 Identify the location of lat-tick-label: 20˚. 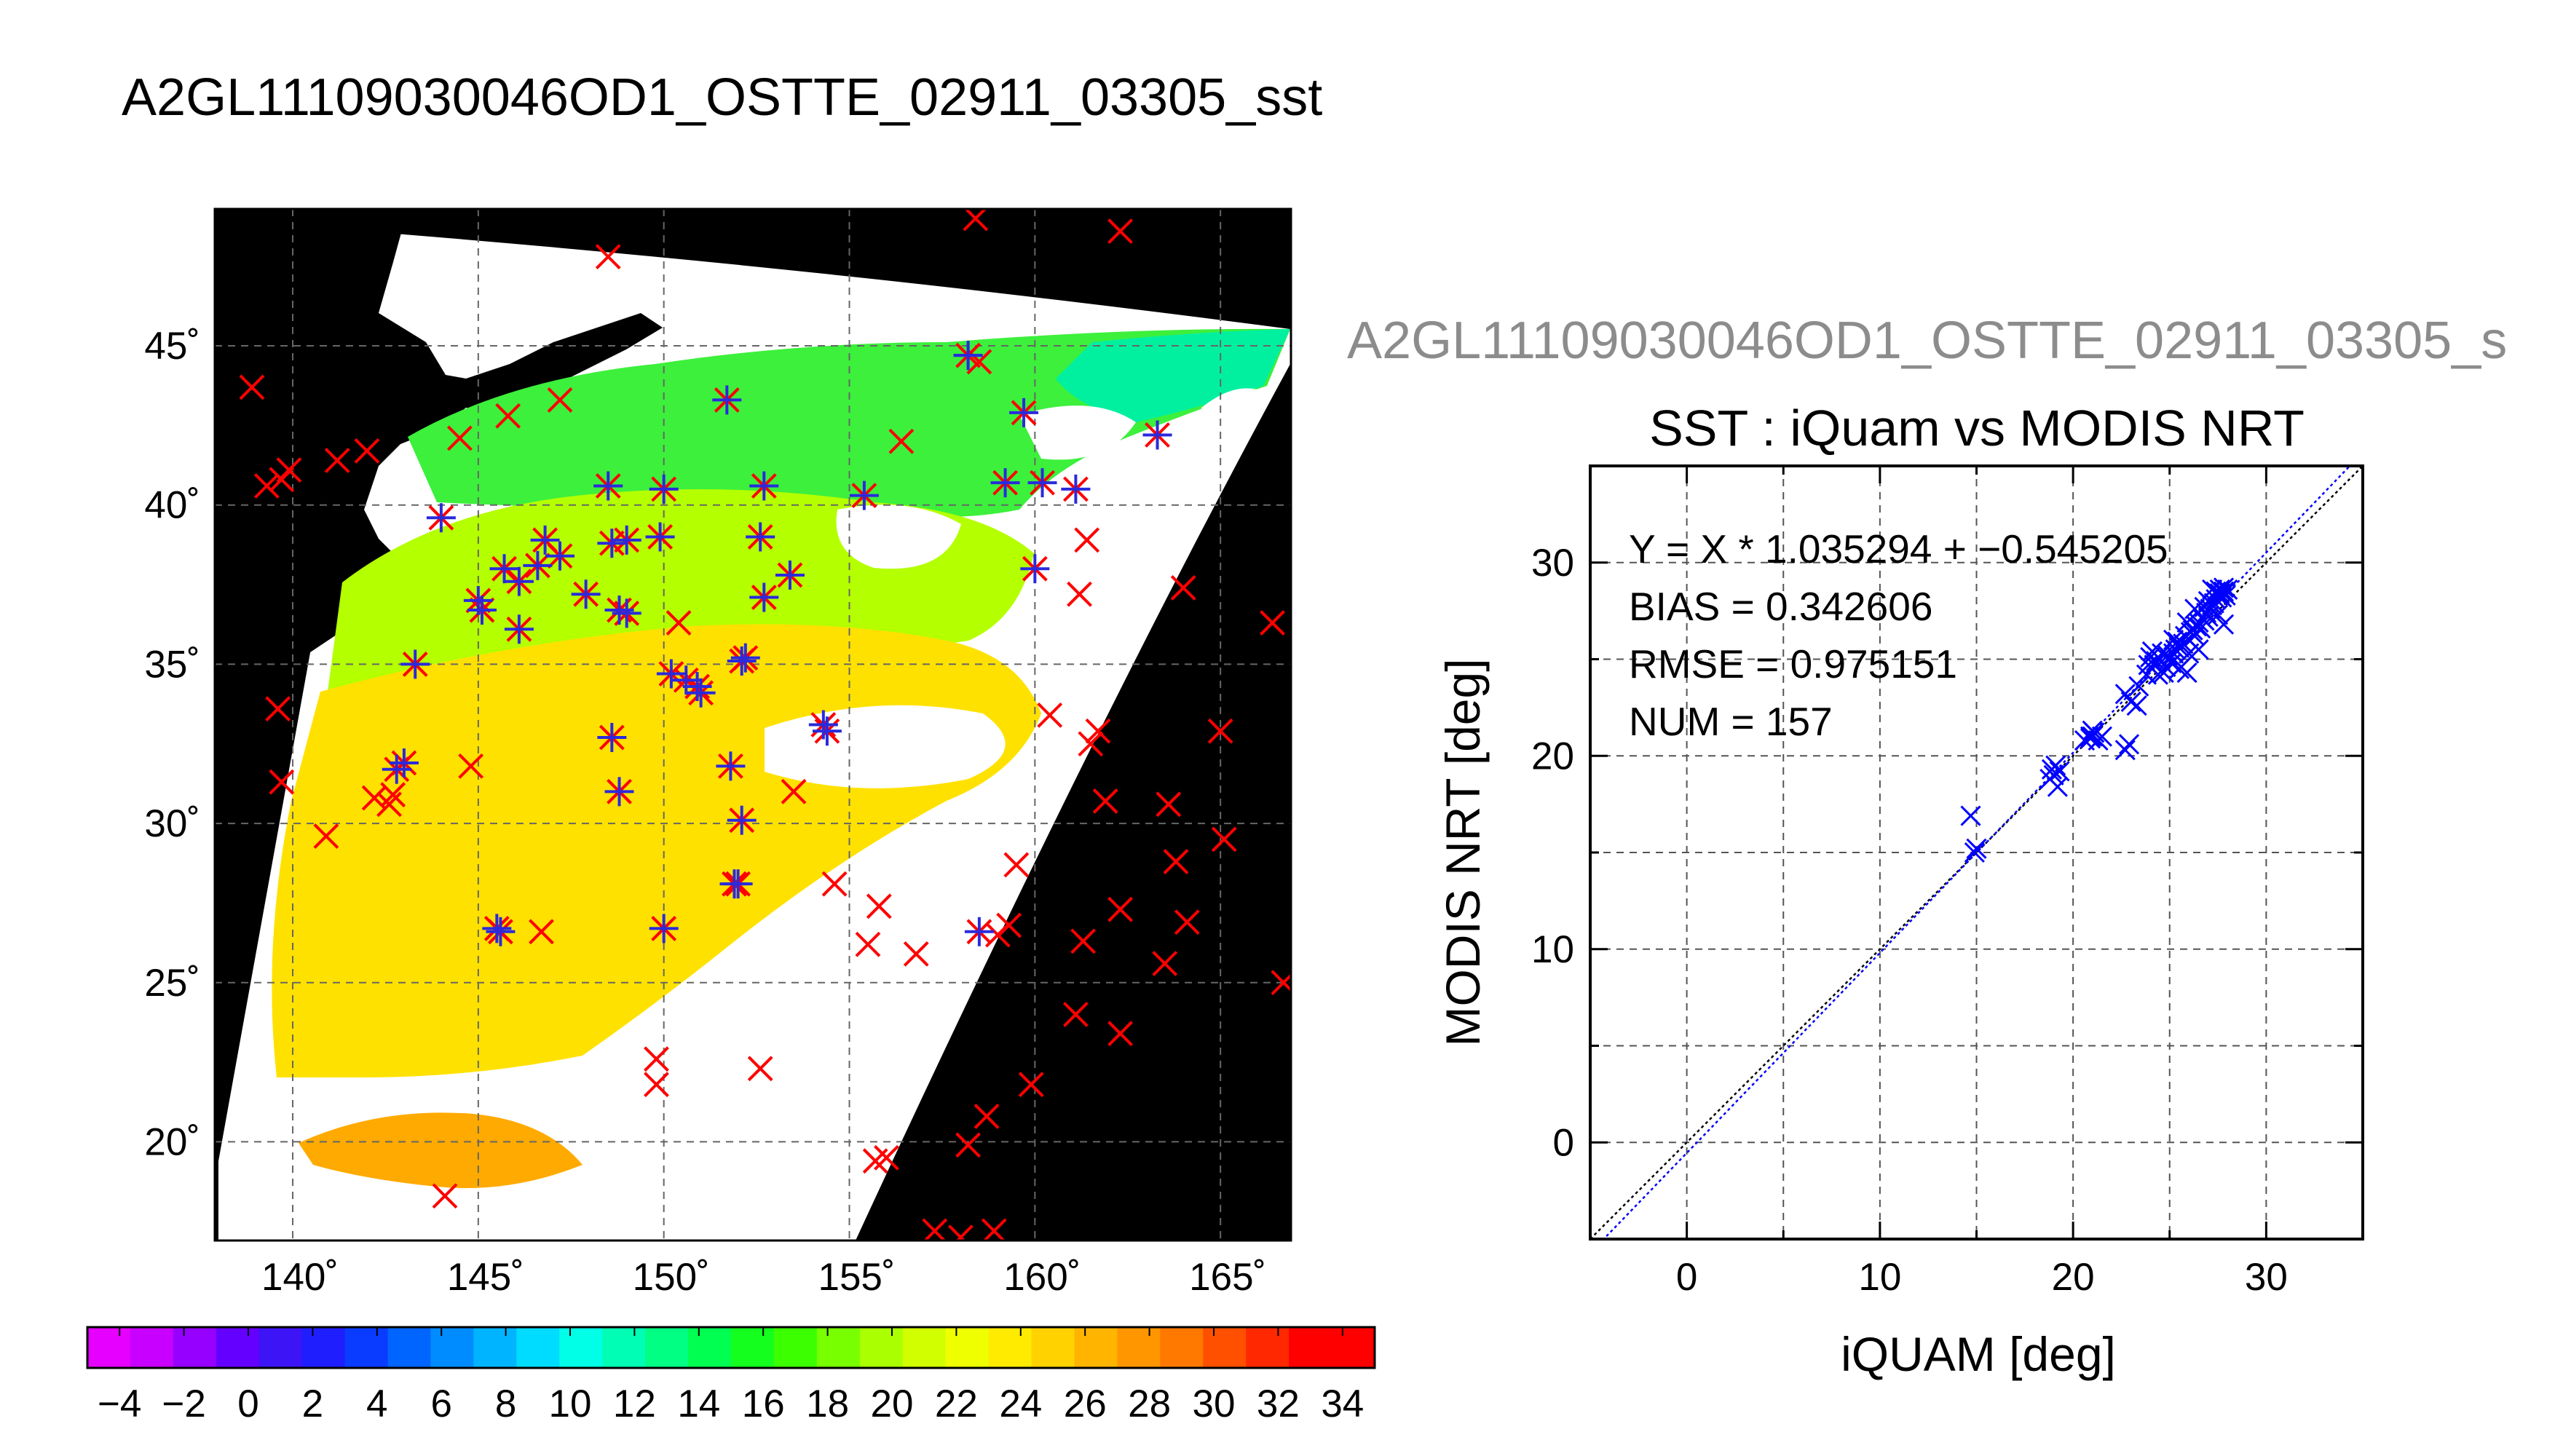
(172, 1141).